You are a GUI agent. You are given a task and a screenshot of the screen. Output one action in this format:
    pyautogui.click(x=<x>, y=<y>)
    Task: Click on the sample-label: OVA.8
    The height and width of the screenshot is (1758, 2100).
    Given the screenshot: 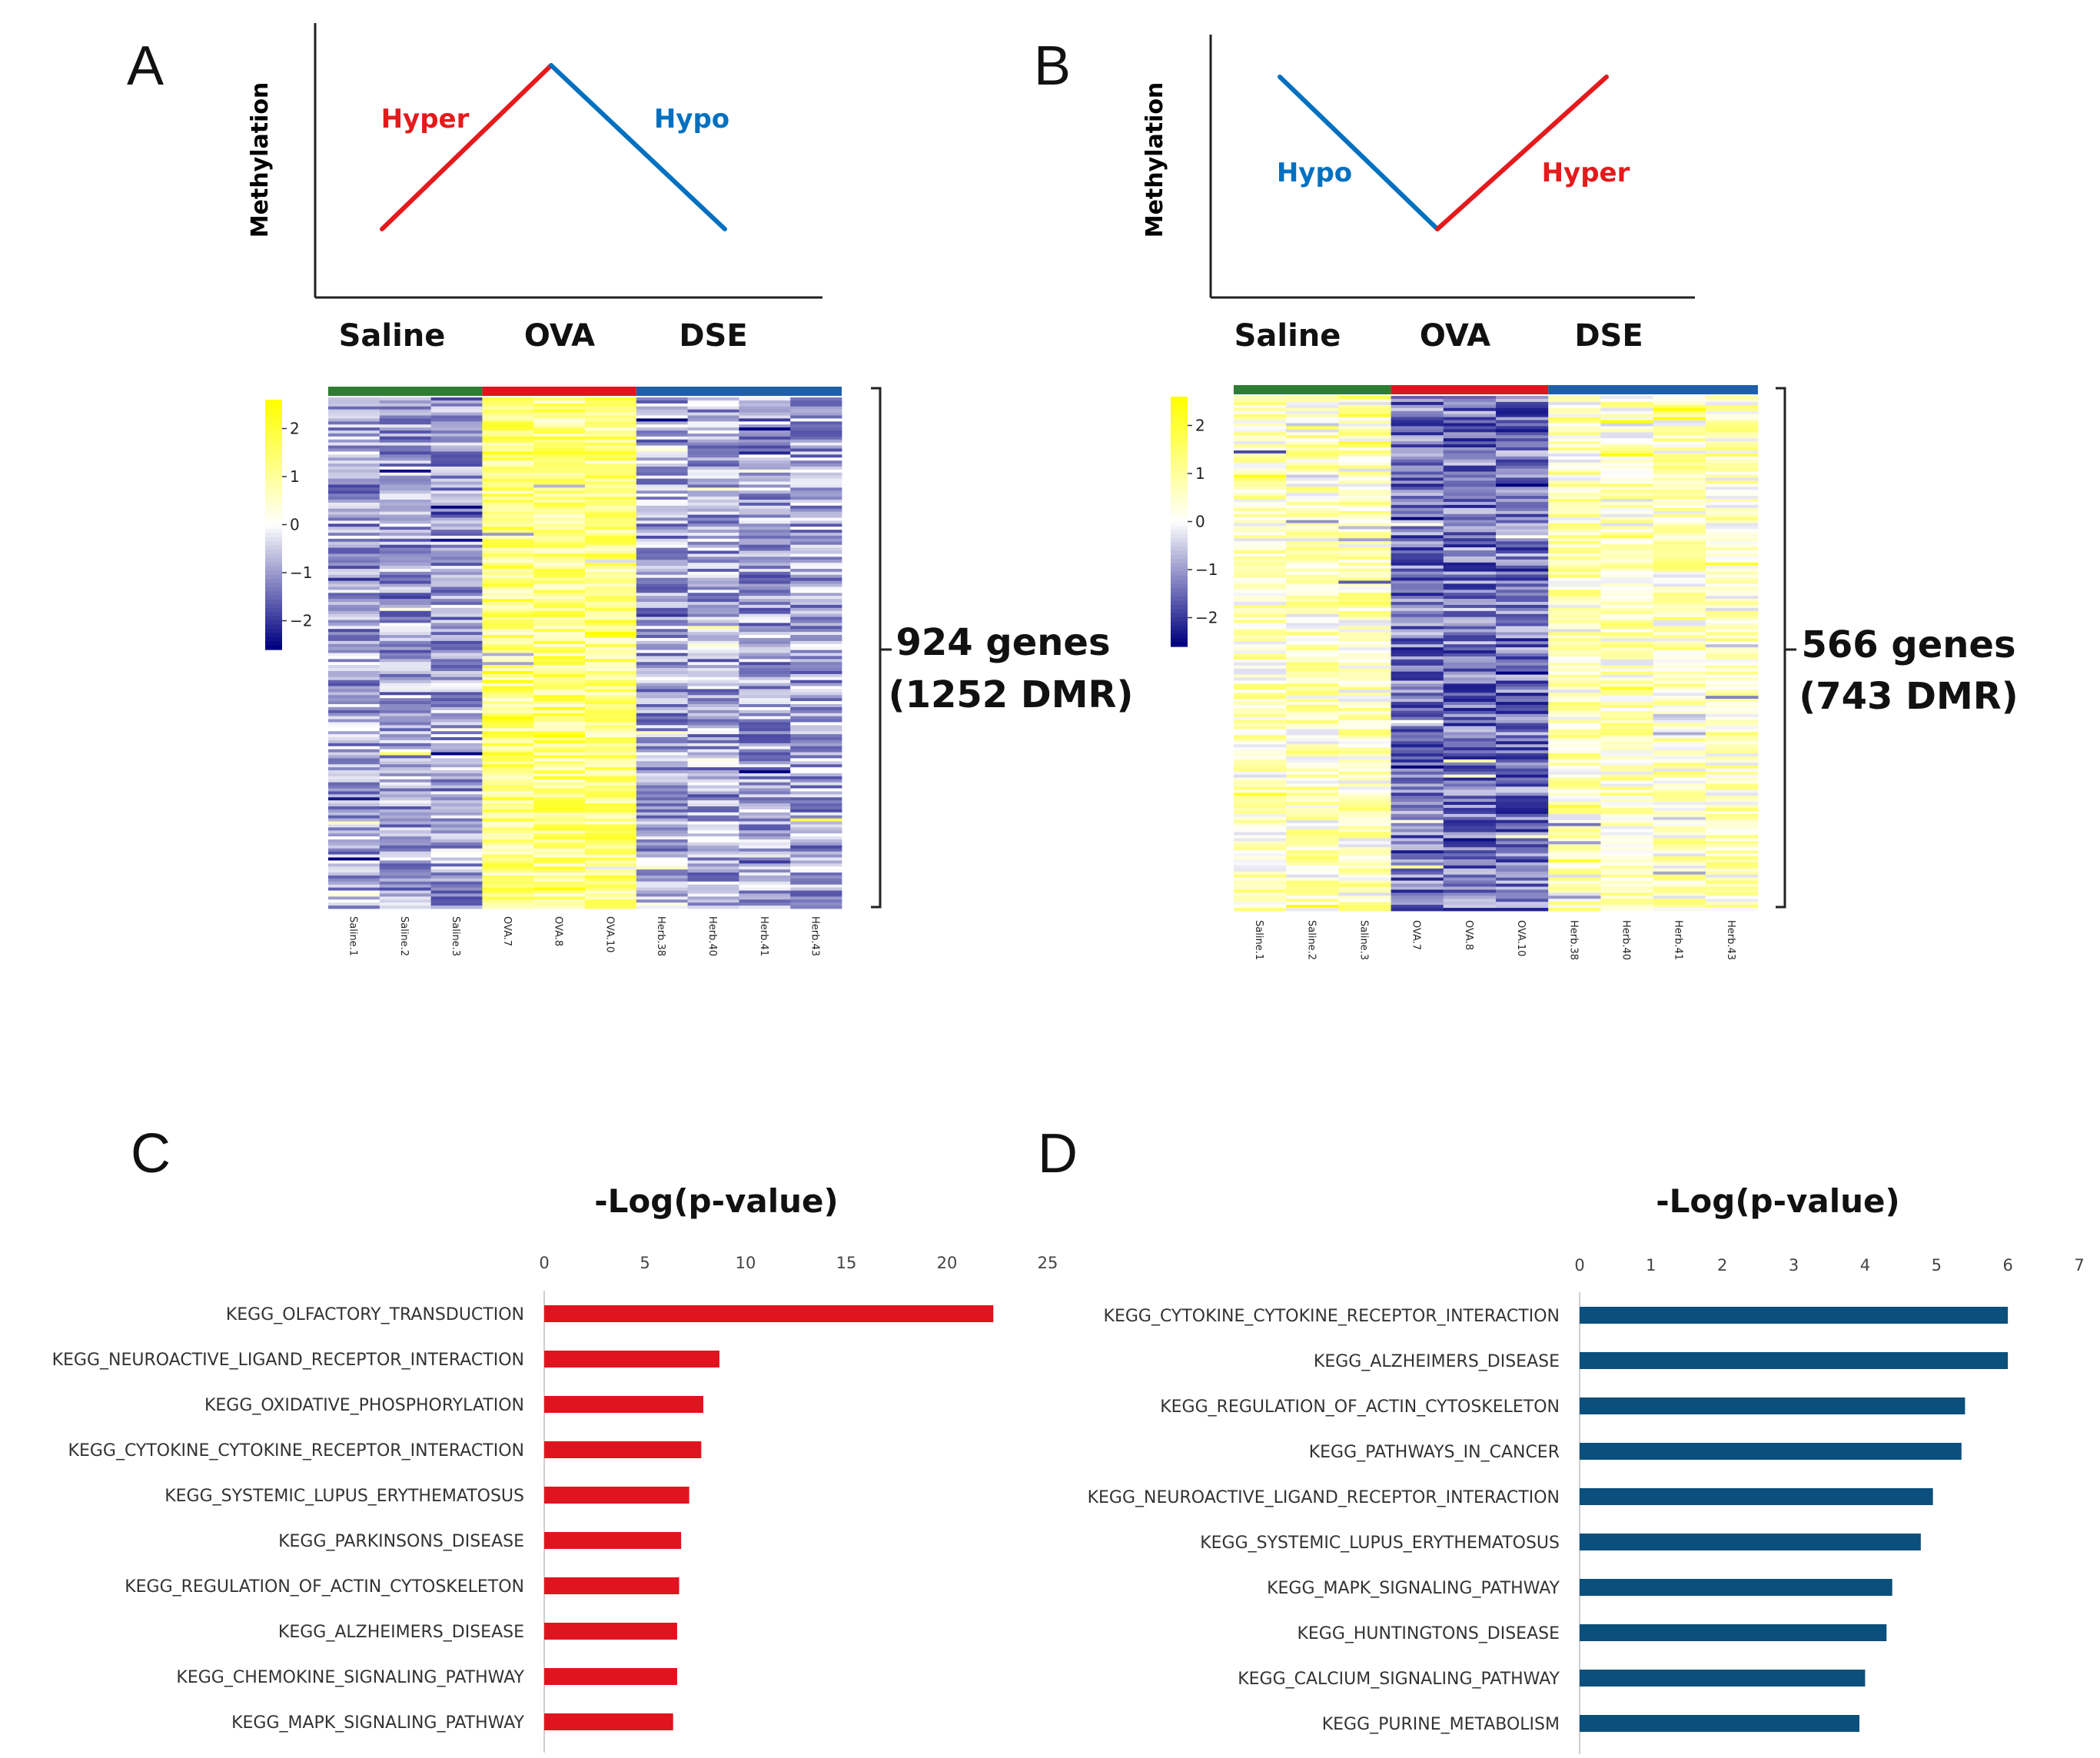 What is the action you would take?
    pyautogui.click(x=558, y=931)
    